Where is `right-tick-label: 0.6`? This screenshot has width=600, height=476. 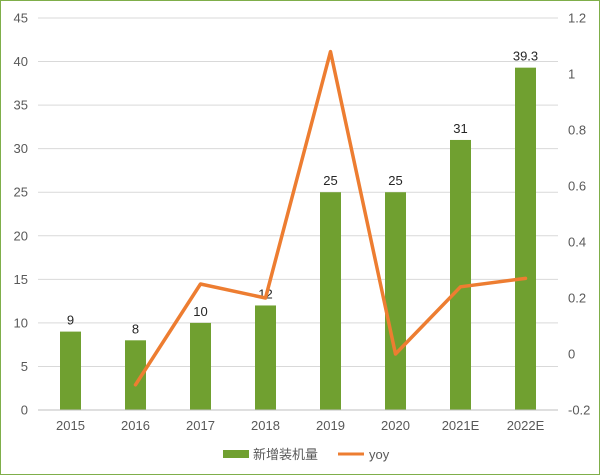 right-tick-label: 0.6 is located at coordinates (577, 186).